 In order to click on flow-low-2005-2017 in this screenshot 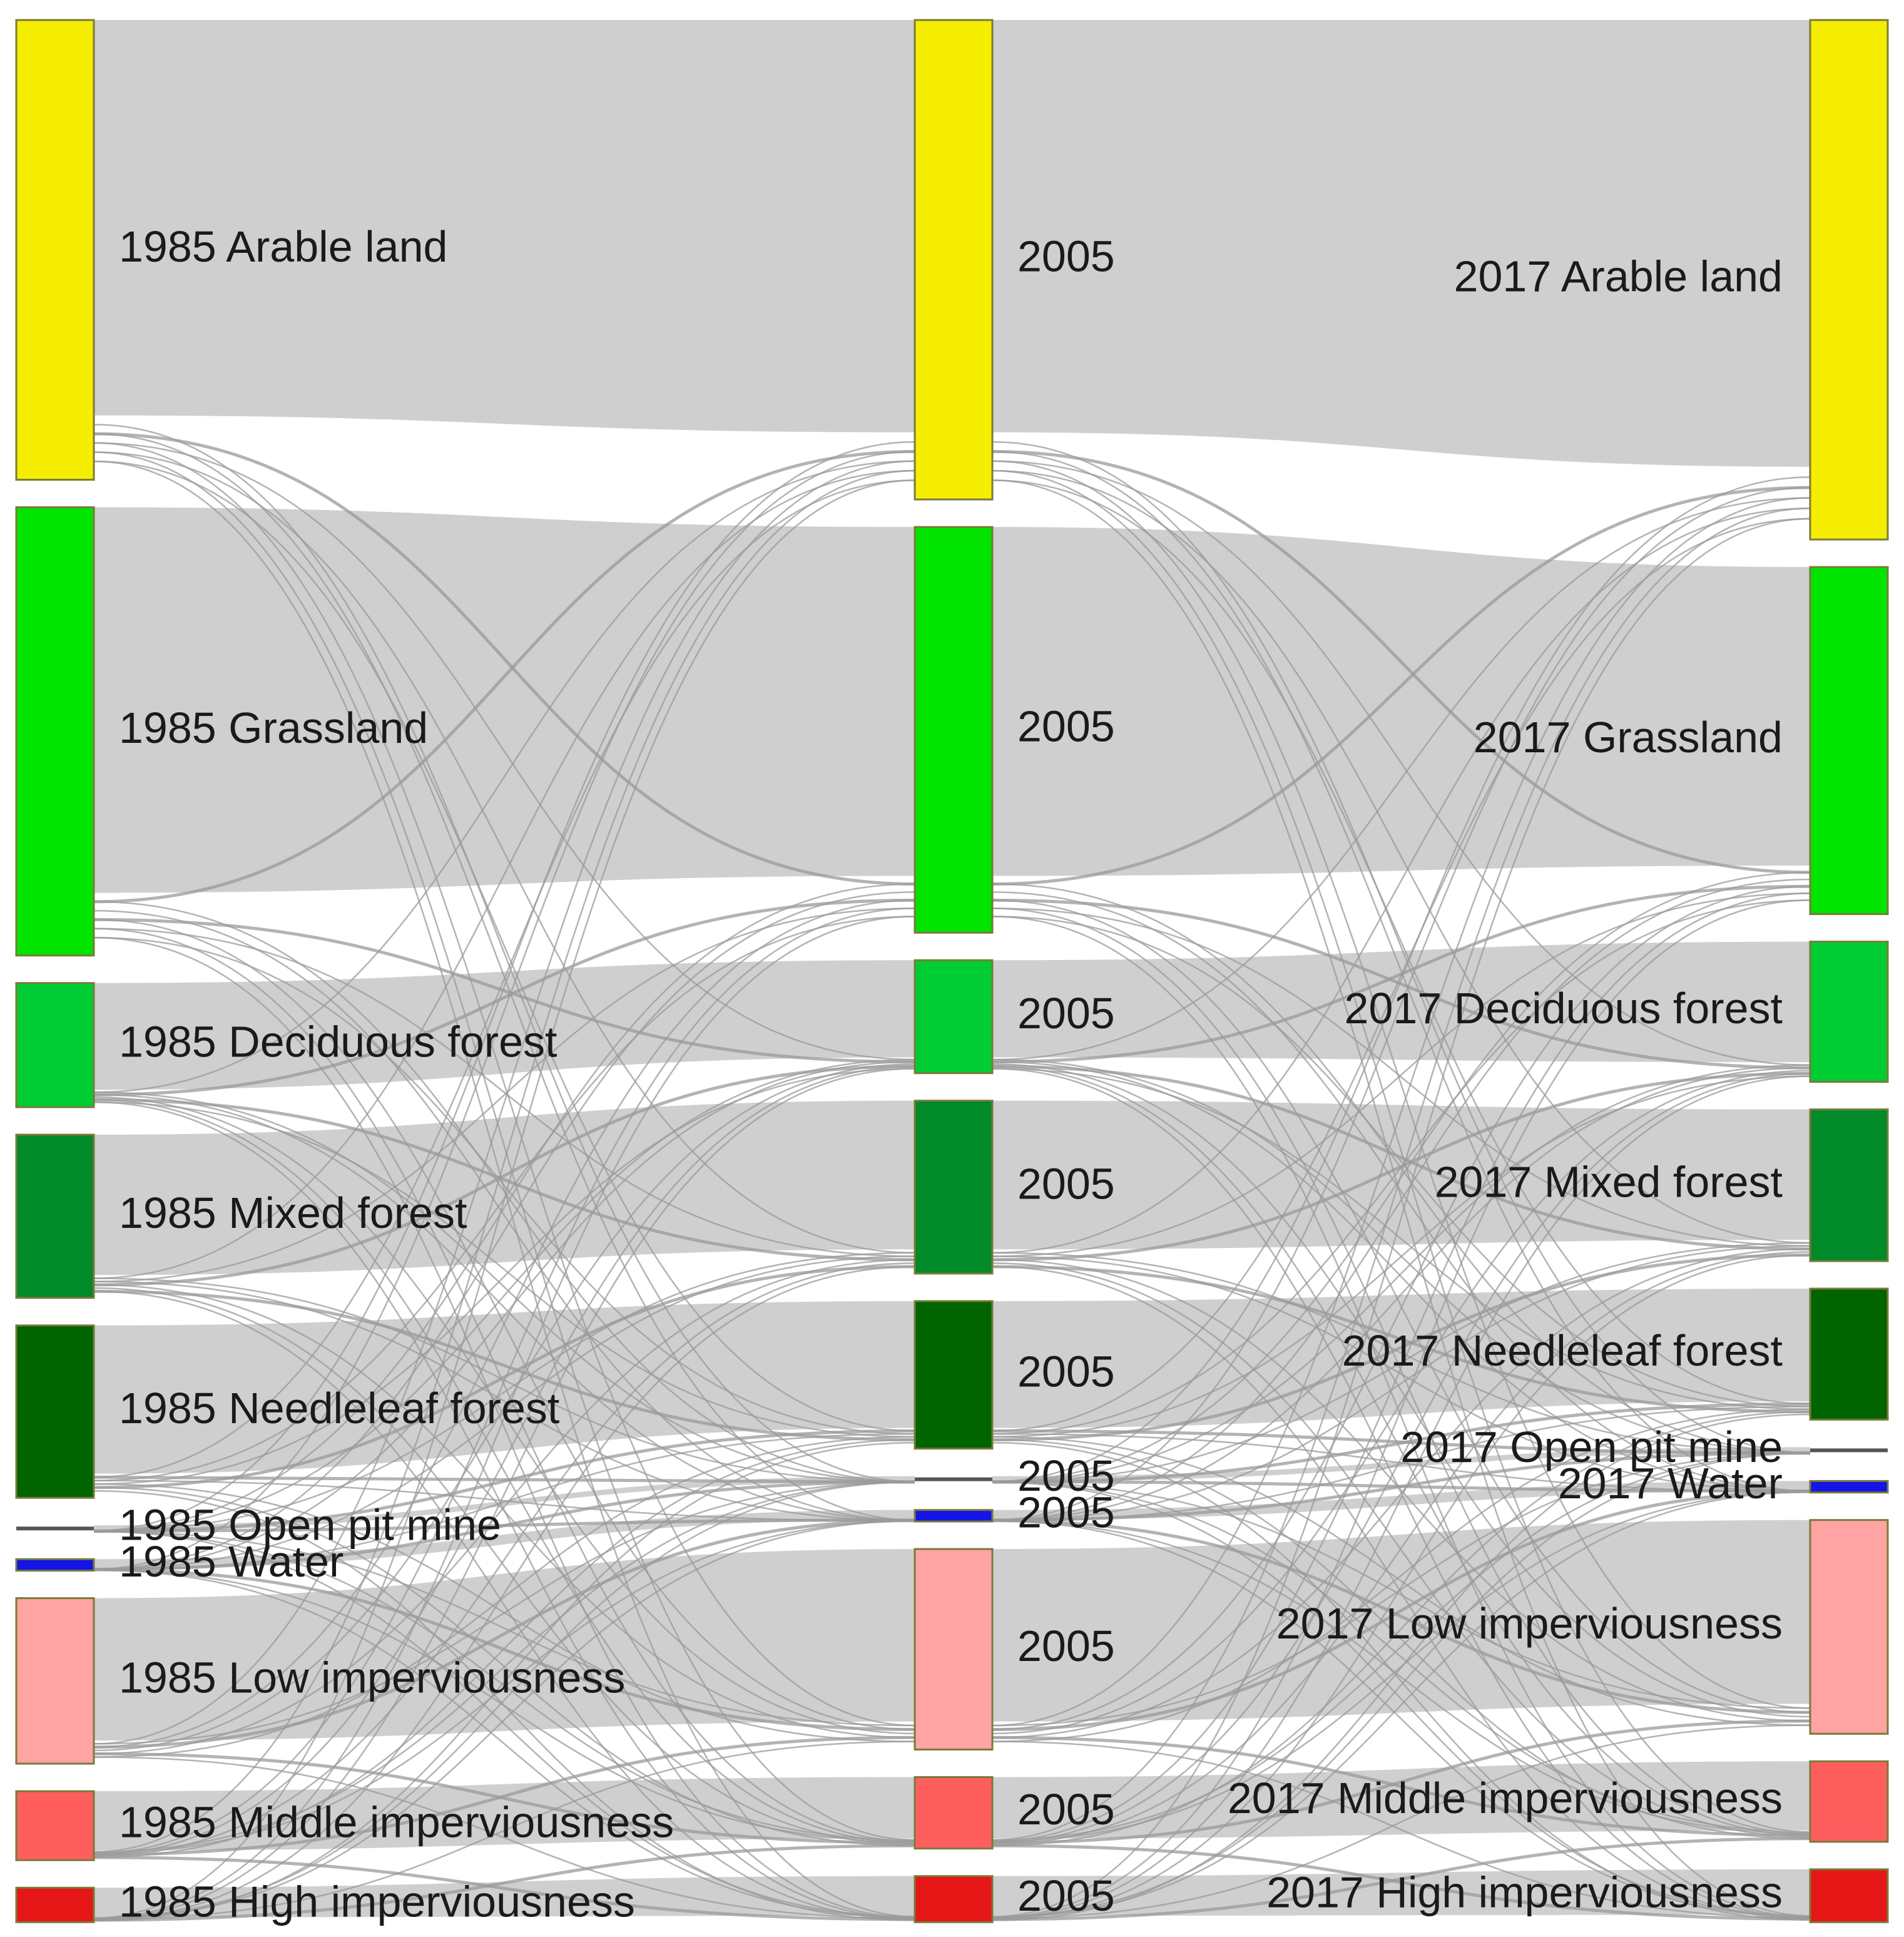, I will do `click(1401, 1621)`.